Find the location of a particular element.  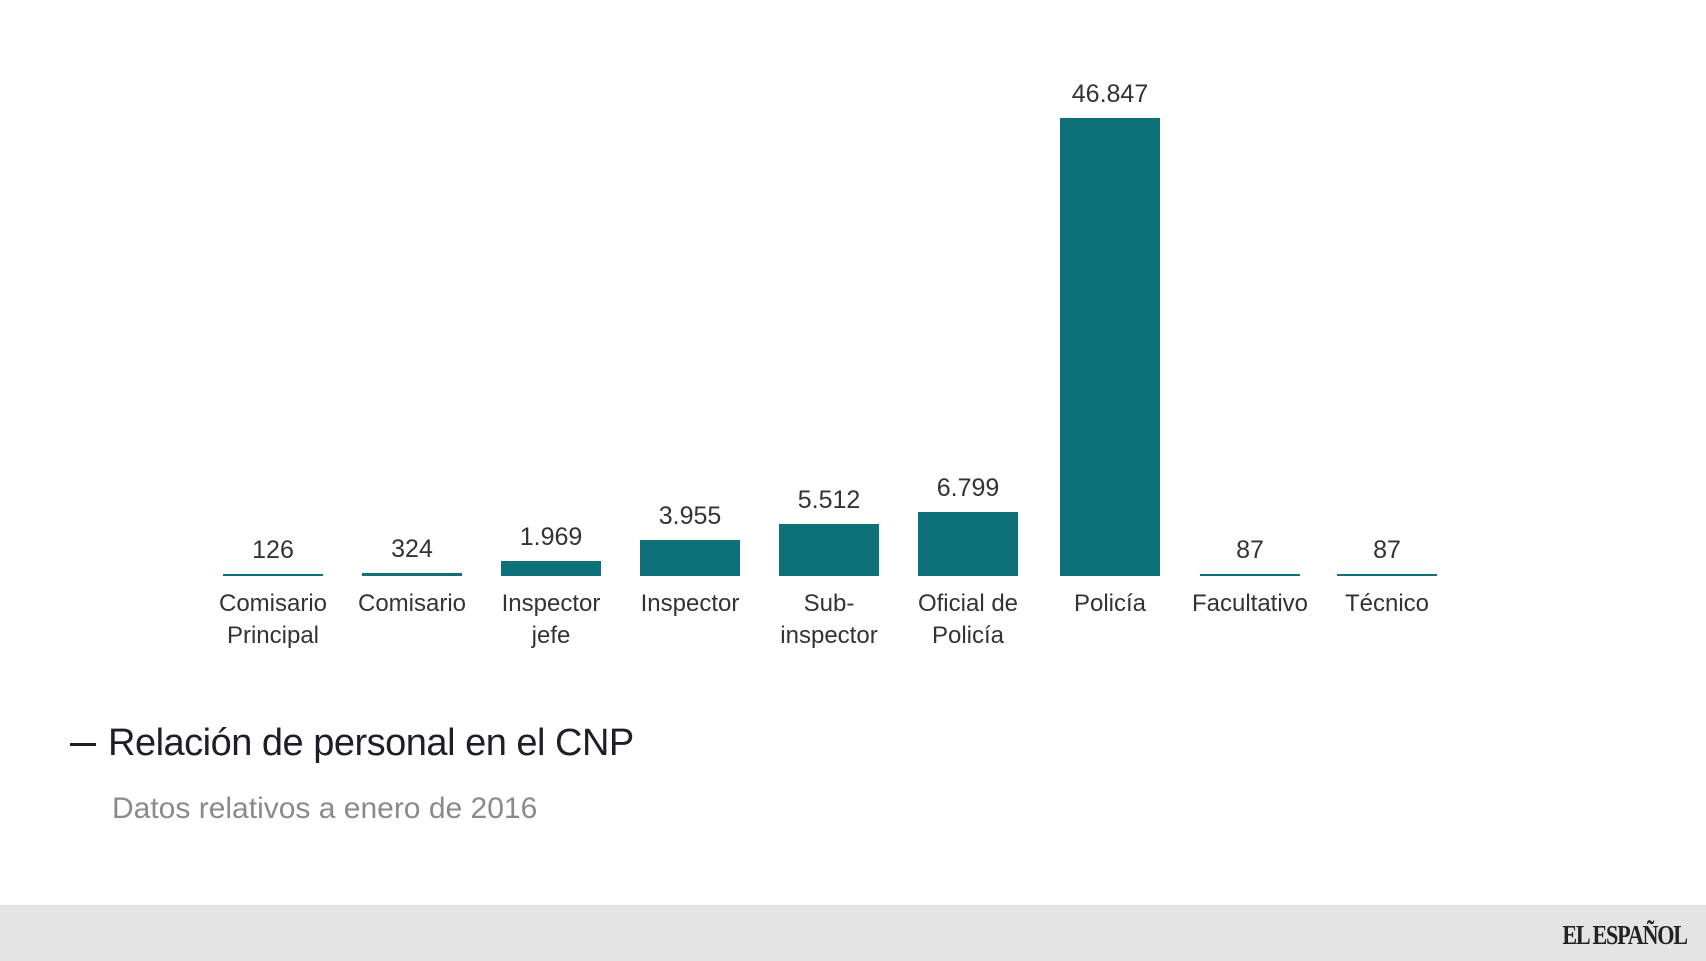

bar-column: 1.969 Inspector jefe is located at coordinates (551, 350).